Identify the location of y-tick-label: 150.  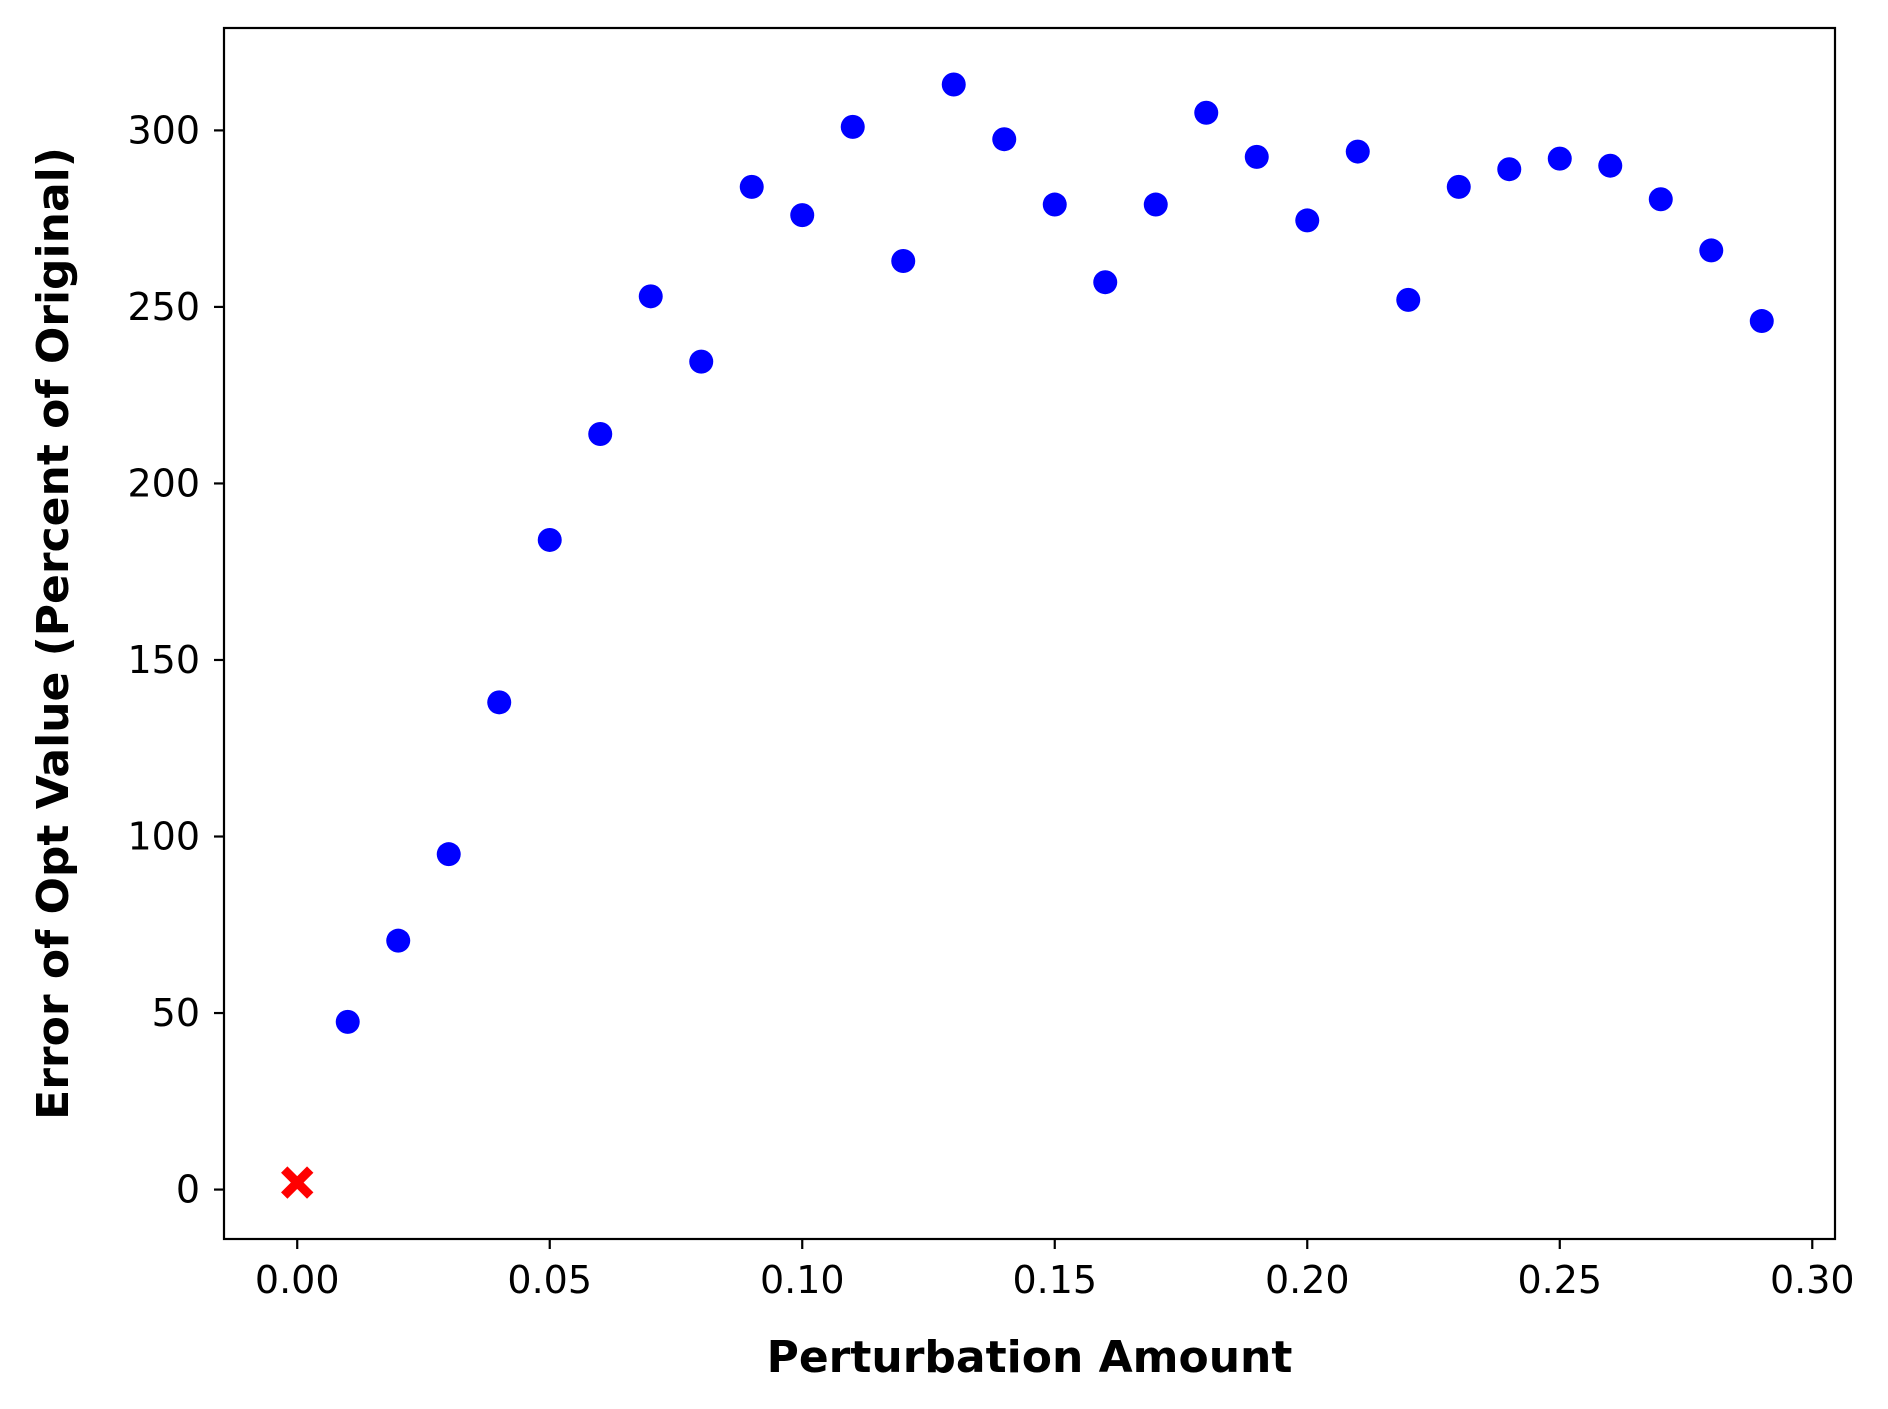
(163, 660).